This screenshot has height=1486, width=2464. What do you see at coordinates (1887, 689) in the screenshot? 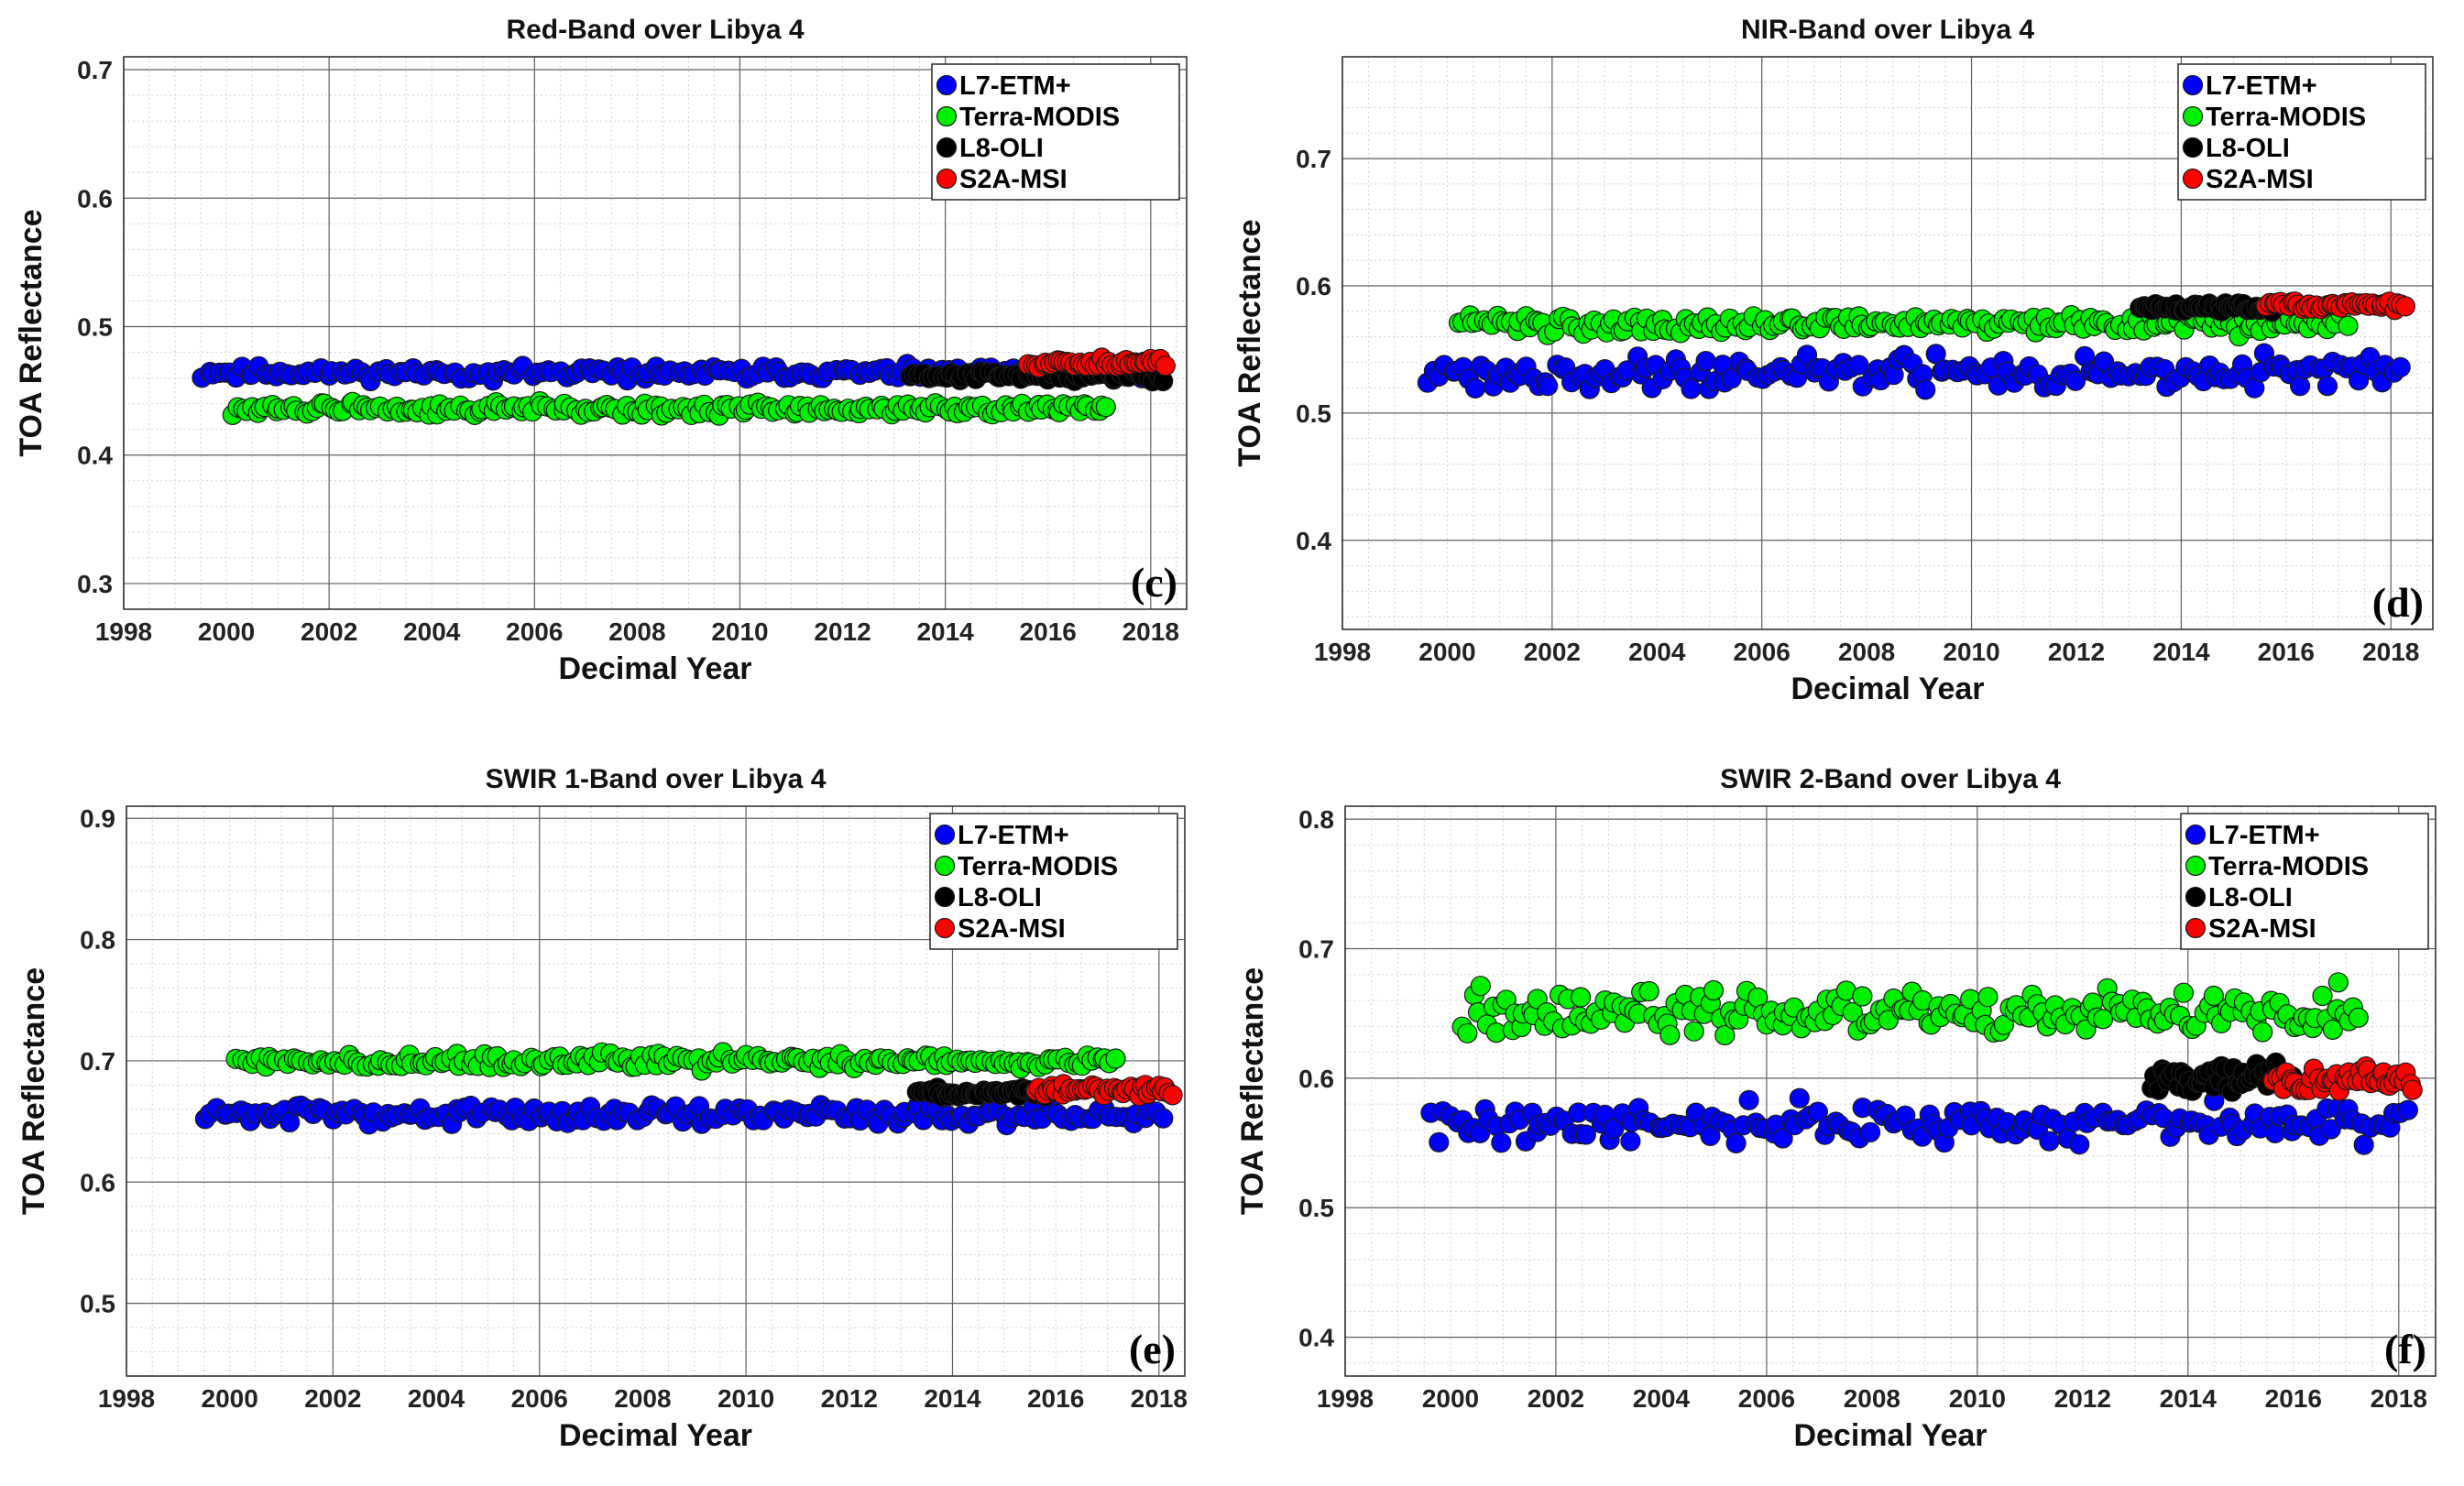
I see `x-axis-label: Decimal Year` at bounding box center [1887, 689].